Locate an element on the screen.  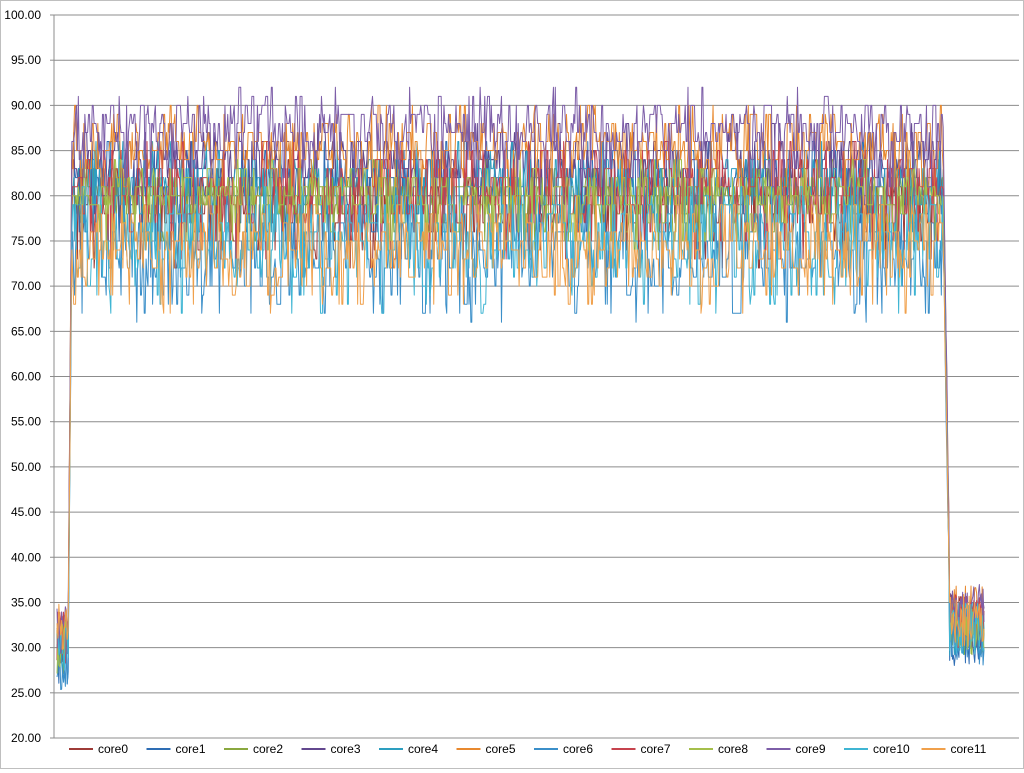
y-tick-label: 100.00 is located at coordinates (22, 15).